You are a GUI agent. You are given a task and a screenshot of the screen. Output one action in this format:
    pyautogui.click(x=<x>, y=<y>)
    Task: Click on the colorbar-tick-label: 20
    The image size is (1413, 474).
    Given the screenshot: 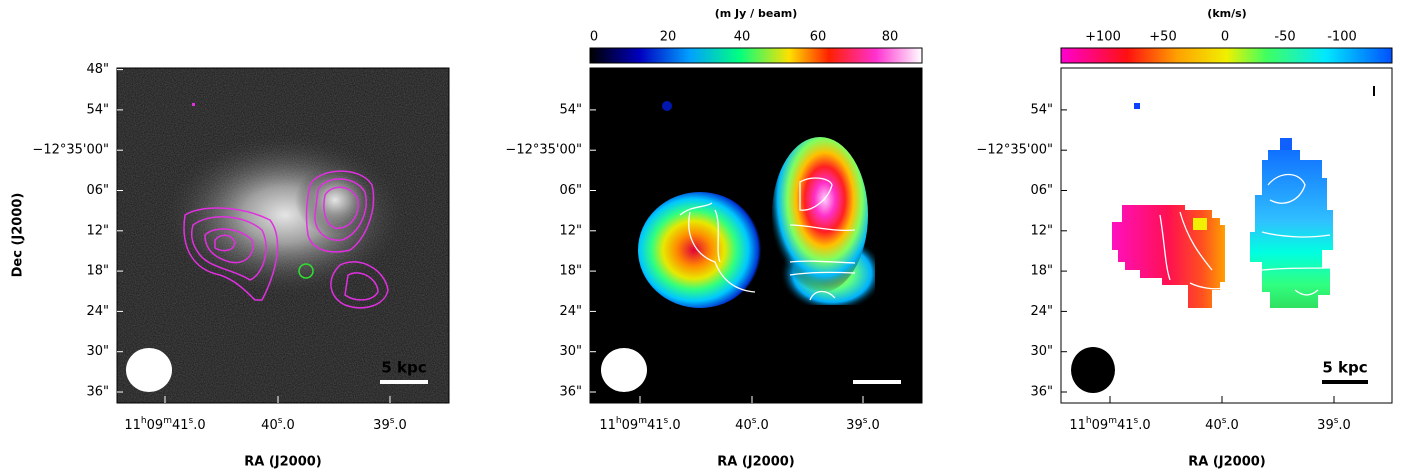 What is the action you would take?
    pyautogui.click(x=668, y=37)
    